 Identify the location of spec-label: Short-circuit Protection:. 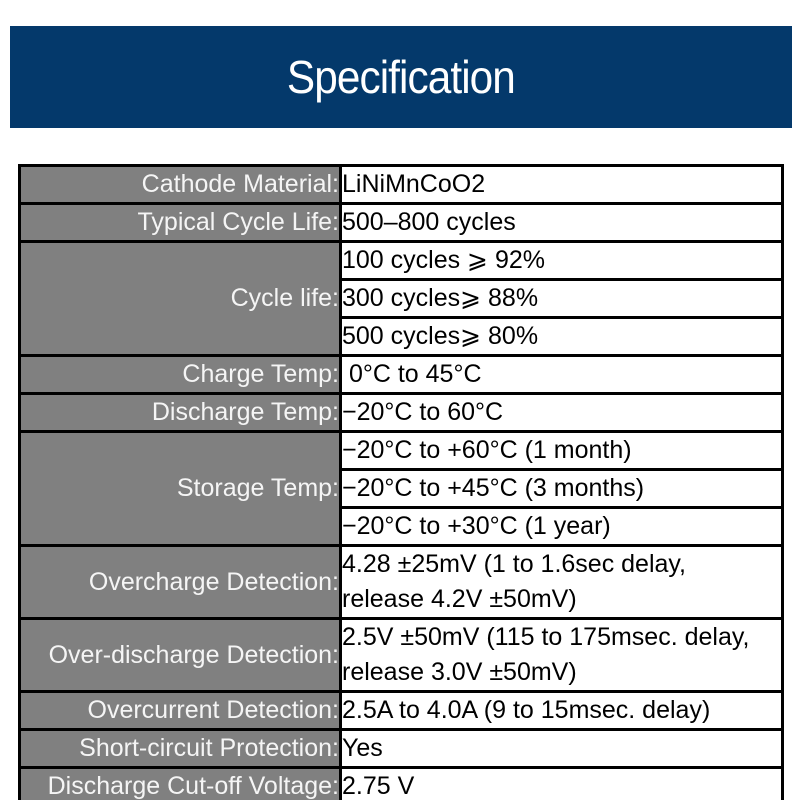
(180, 748).